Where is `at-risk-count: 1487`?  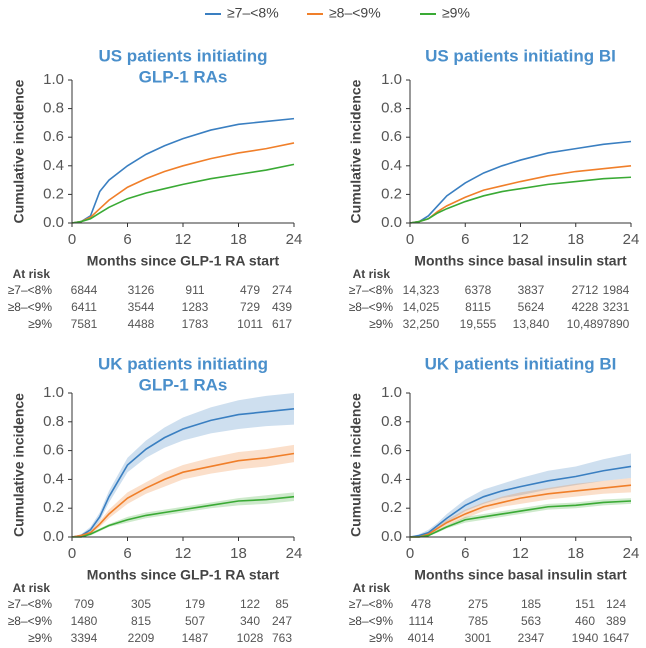
at-risk-count: 1487 is located at coordinates (195, 637).